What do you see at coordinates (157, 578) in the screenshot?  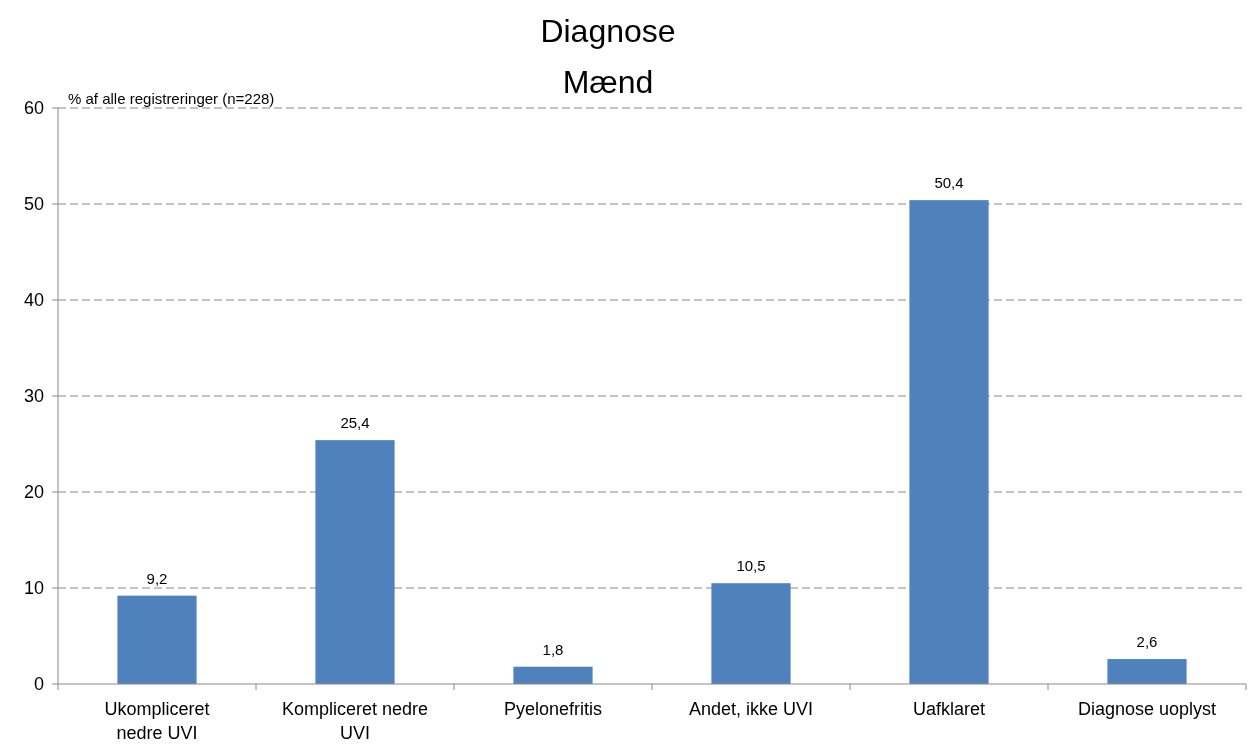 I see `data-label: 9,2` at bounding box center [157, 578].